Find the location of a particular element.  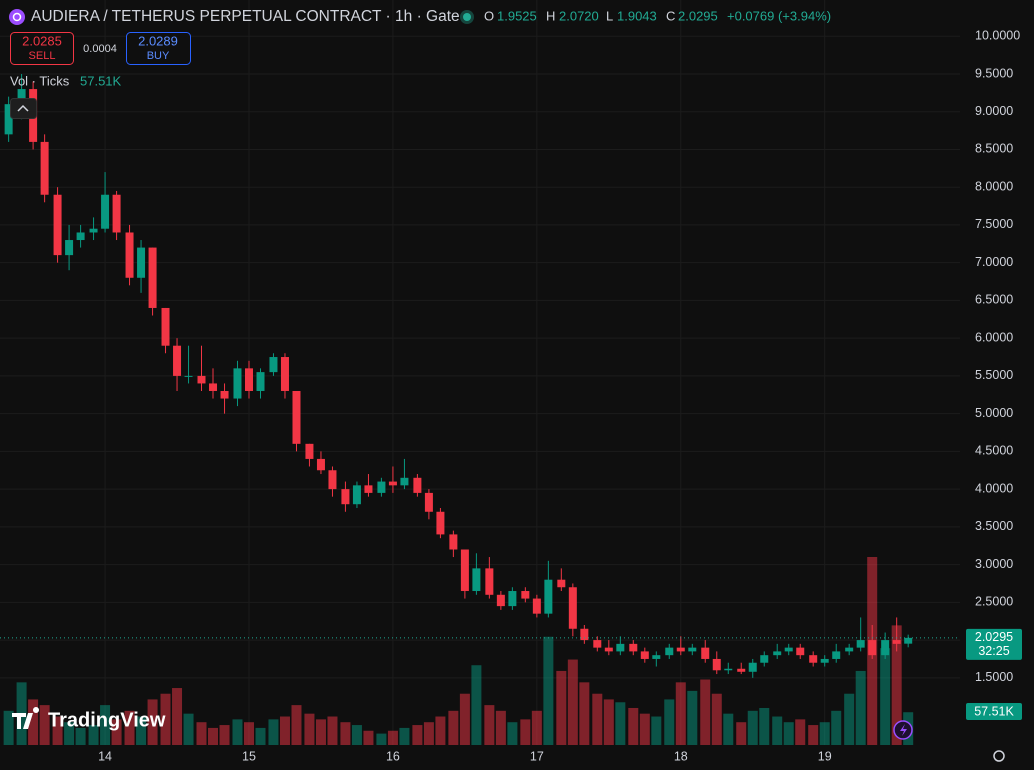

ohlc-value: 2.0720 is located at coordinates (579, 15).